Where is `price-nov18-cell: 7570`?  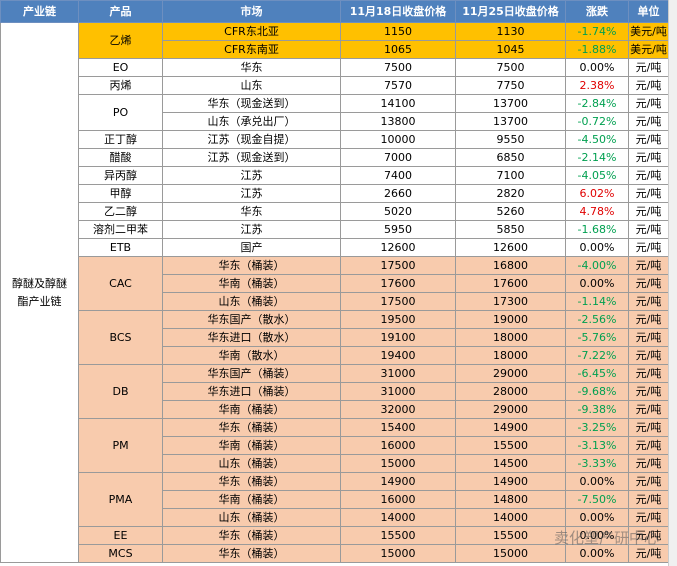
price-nov18-cell: 7570 is located at coordinates (398, 85).